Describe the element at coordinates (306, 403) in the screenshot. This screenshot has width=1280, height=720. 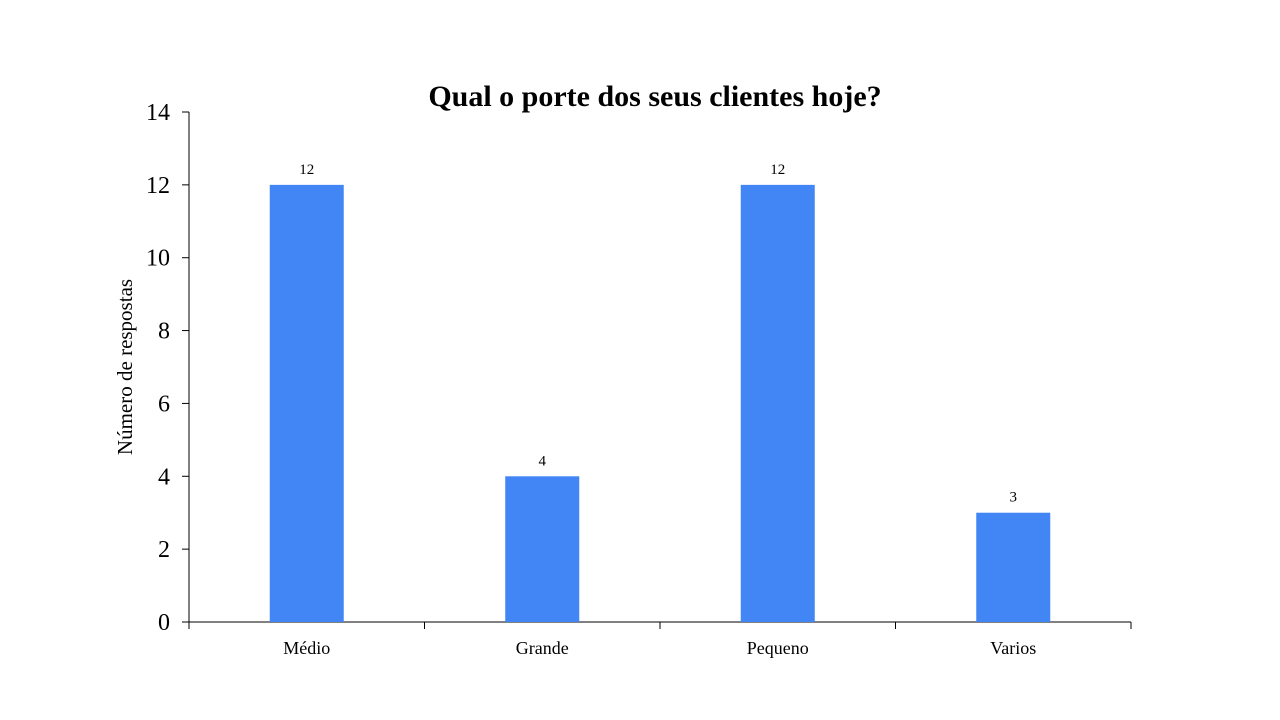
I see `bar-médio` at that location.